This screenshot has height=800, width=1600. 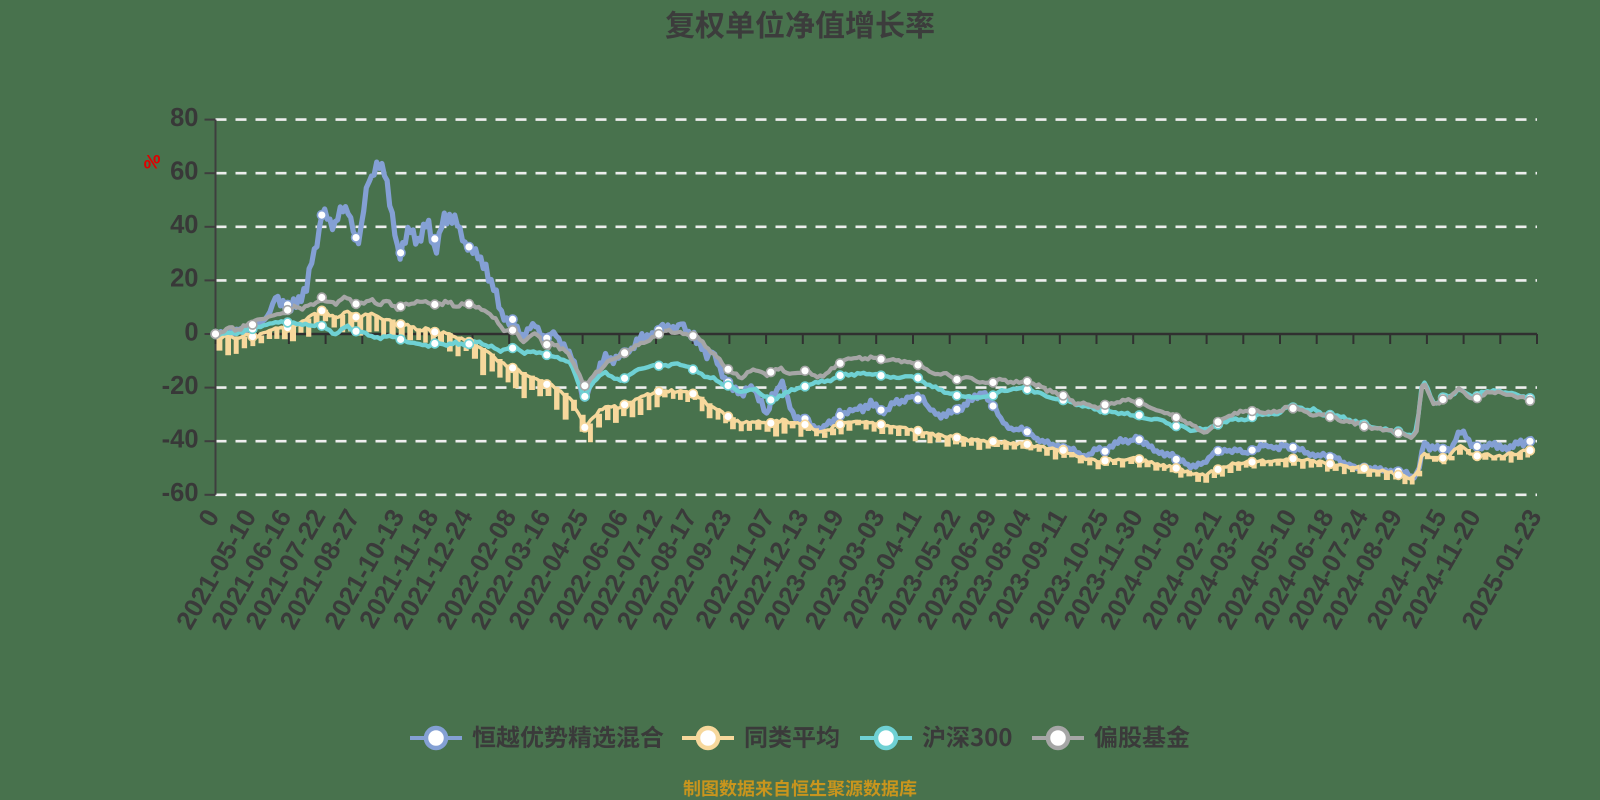 What do you see at coordinates (180, 440) in the screenshot?
I see `svg-text: -40` at bounding box center [180, 440].